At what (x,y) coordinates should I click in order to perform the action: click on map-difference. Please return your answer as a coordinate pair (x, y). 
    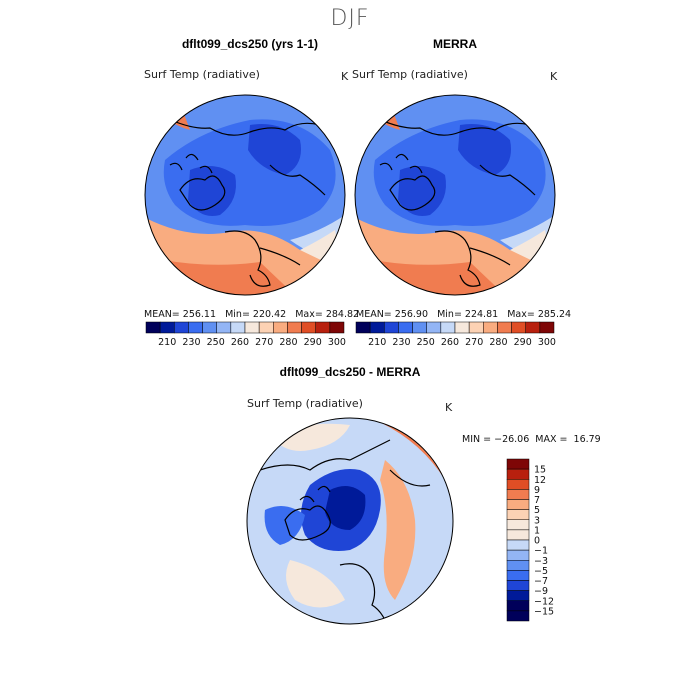
    Looking at the image, I should click on (350, 521).